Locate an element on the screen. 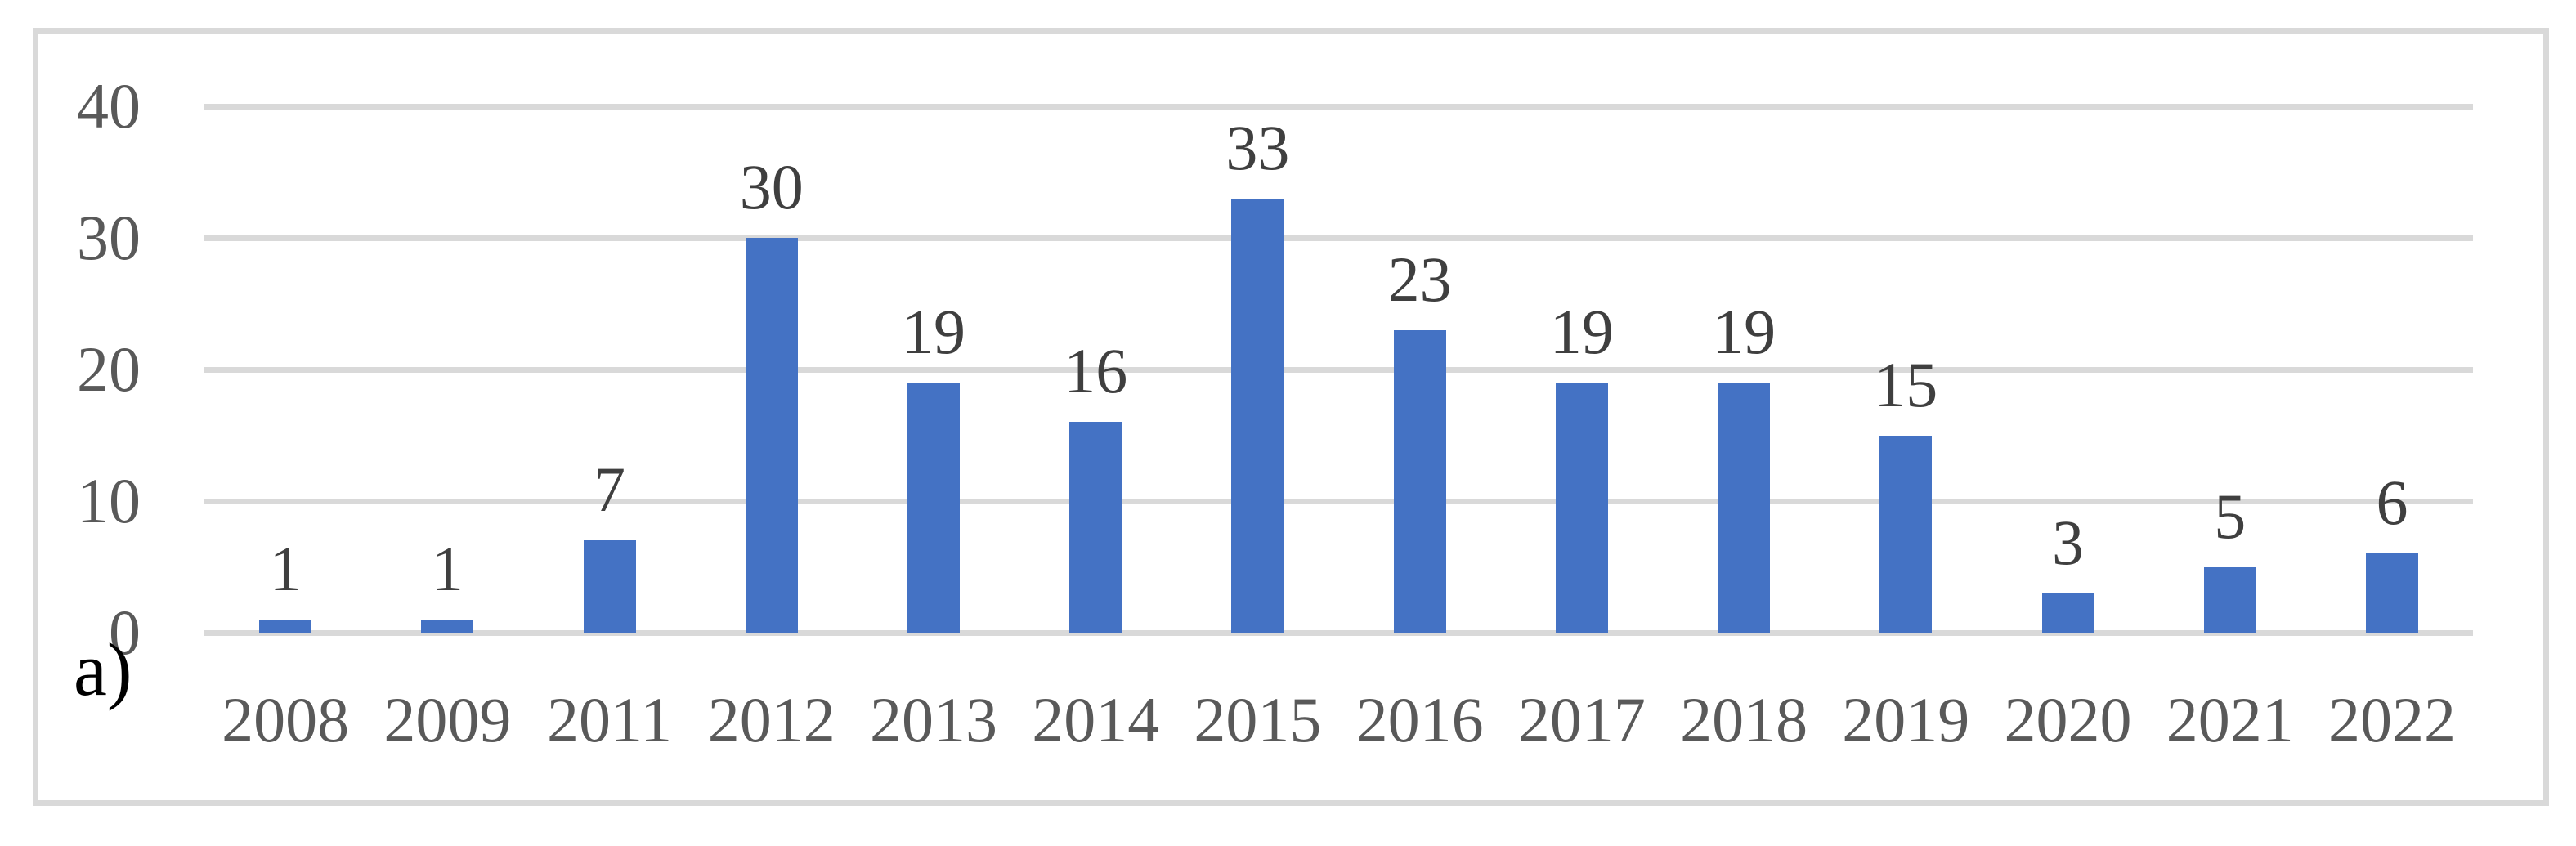 The height and width of the screenshot is (846, 2576). bar-value-label: 30 is located at coordinates (772, 186).